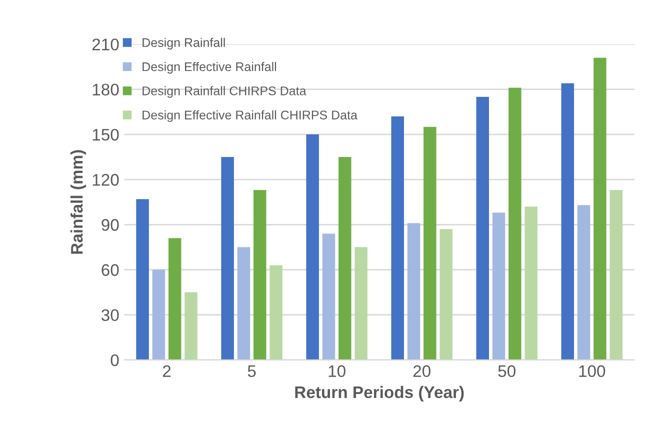 Image resolution: width=654 pixels, height=421 pixels. What do you see at coordinates (166, 371) in the screenshot?
I see `x-tick-label: 2` at bounding box center [166, 371].